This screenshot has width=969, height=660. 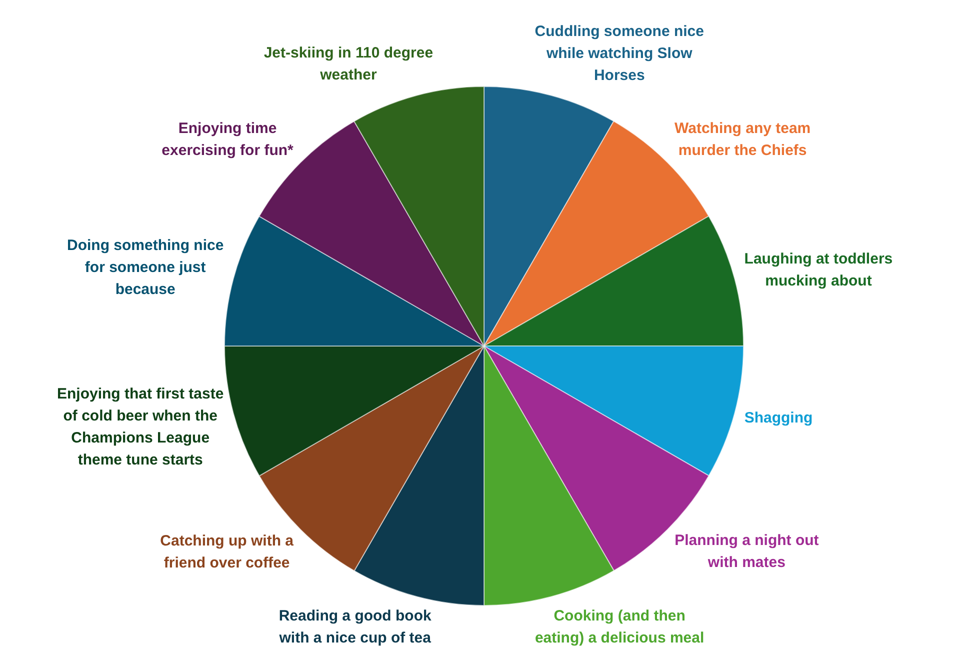 What do you see at coordinates (619, 53) in the screenshot?
I see `slice-label: Cuddling someone nice while watching Slow Horses` at bounding box center [619, 53].